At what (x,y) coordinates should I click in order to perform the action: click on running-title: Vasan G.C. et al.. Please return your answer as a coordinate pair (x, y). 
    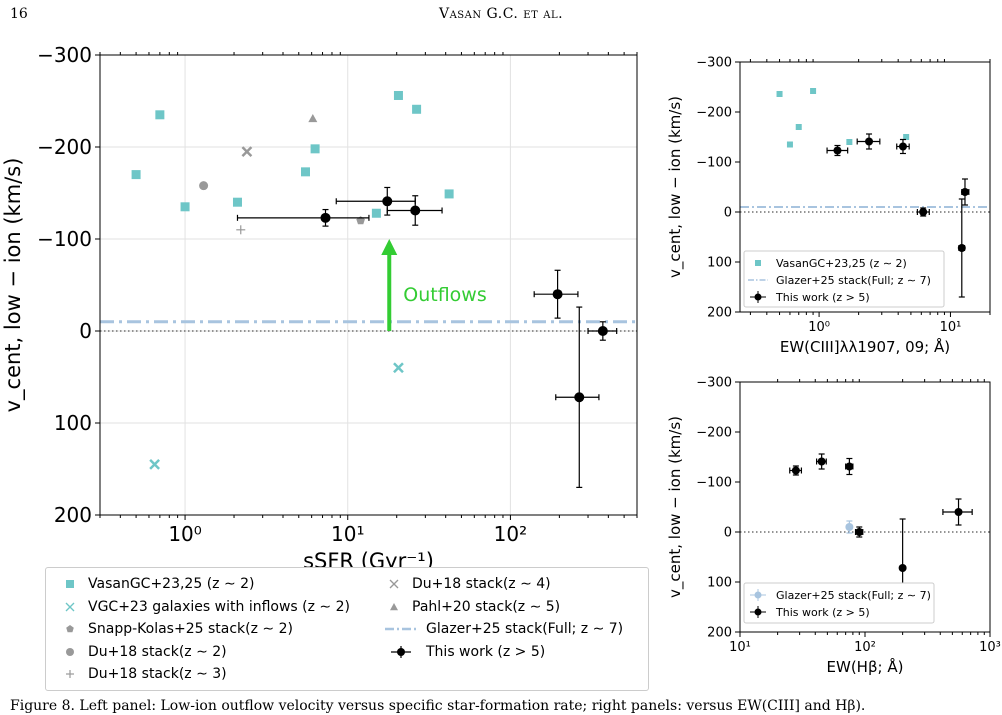
    Looking at the image, I should click on (501, 14).